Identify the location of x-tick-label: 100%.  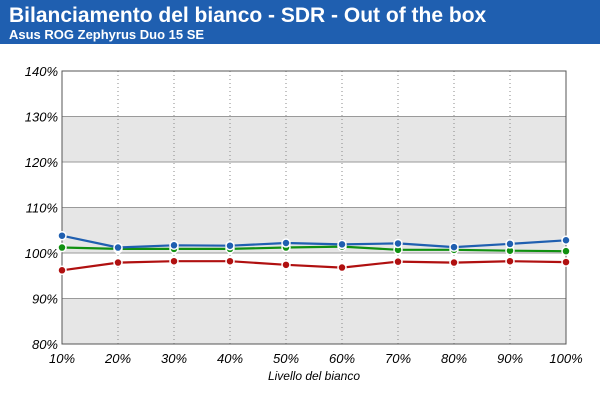
(565, 358).